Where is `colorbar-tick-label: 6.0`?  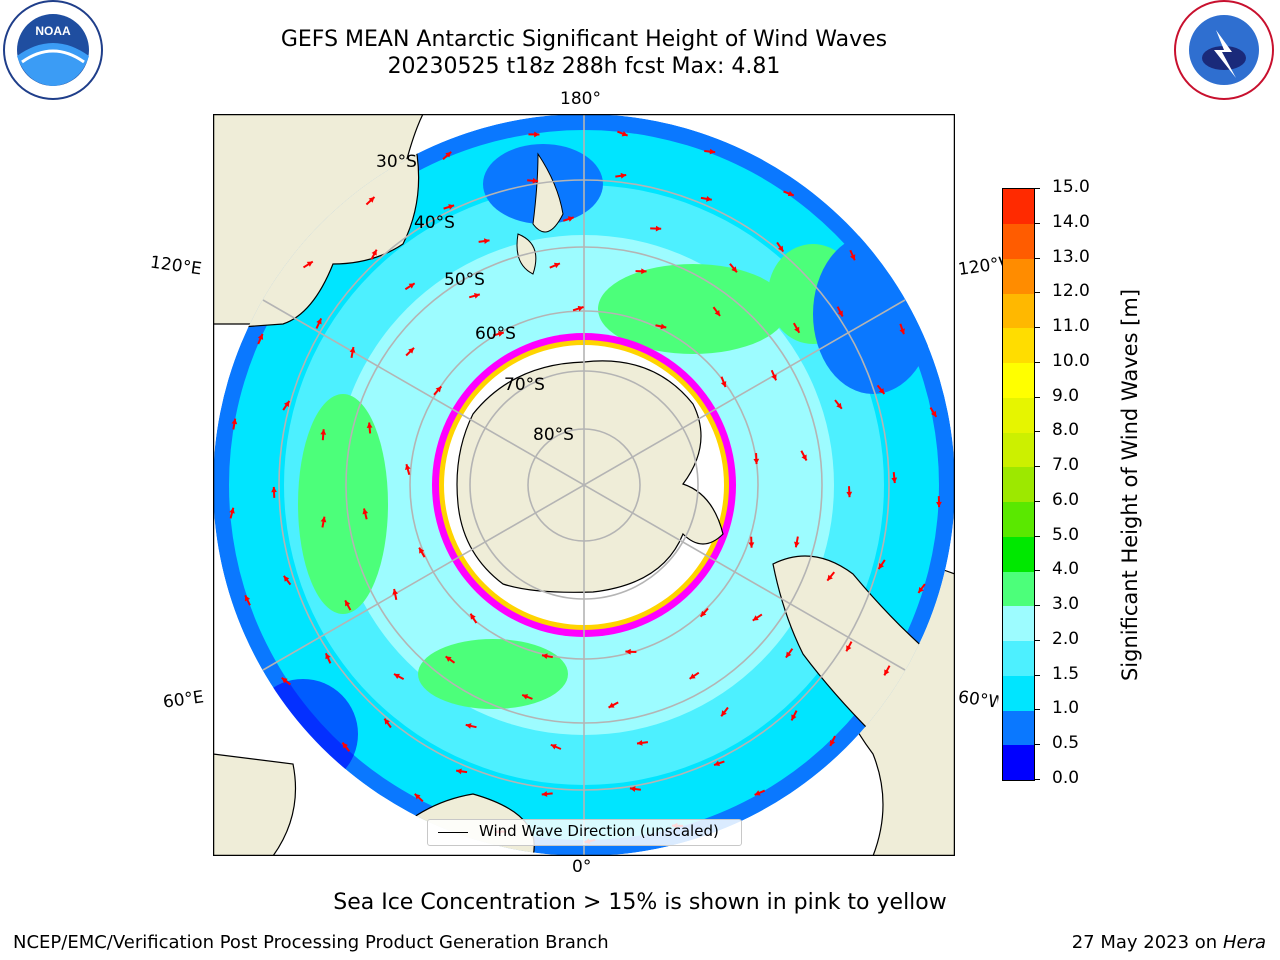 colorbar-tick-label: 6.0 is located at coordinates (1066, 499).